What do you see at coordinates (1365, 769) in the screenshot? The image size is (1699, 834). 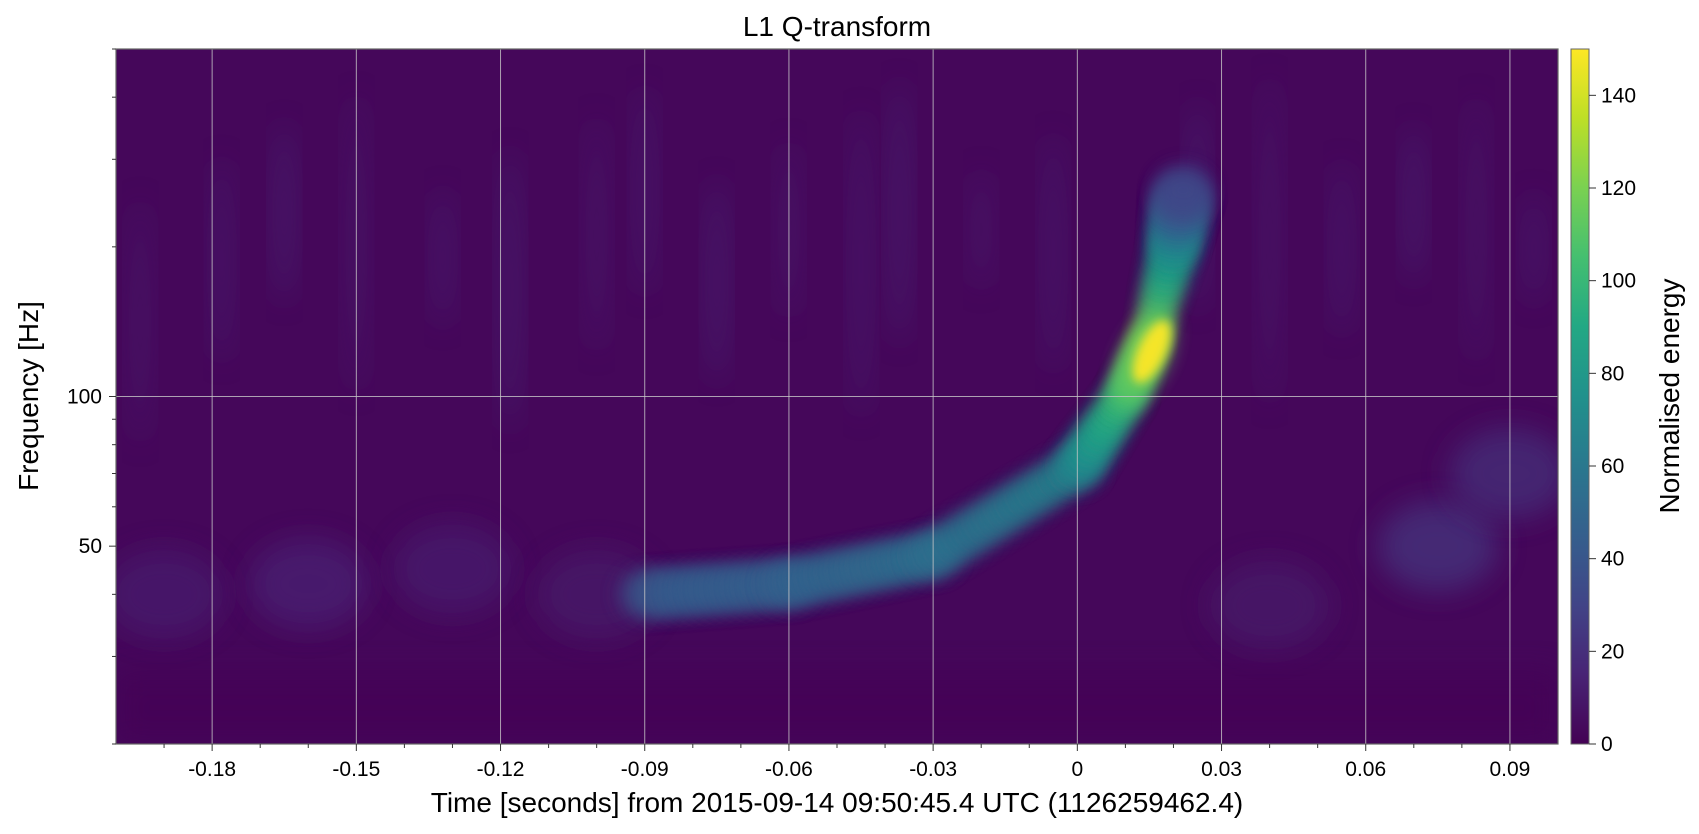 I see `x-tick-label: 0.06` at bounding box center [1365, 769].